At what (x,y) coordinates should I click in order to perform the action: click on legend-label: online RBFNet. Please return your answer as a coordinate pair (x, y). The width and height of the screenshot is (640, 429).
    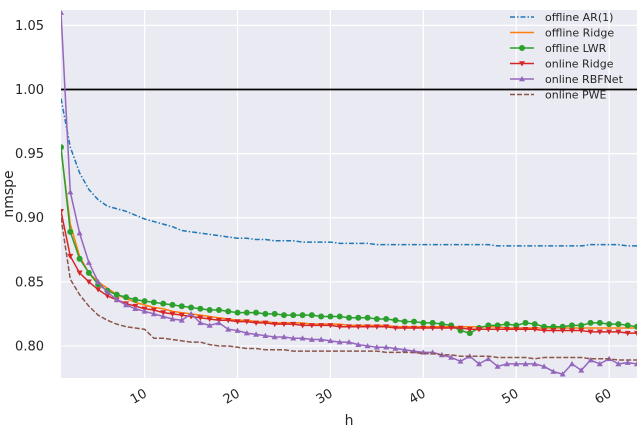
    Looking at the image, I should click on (584, 79).